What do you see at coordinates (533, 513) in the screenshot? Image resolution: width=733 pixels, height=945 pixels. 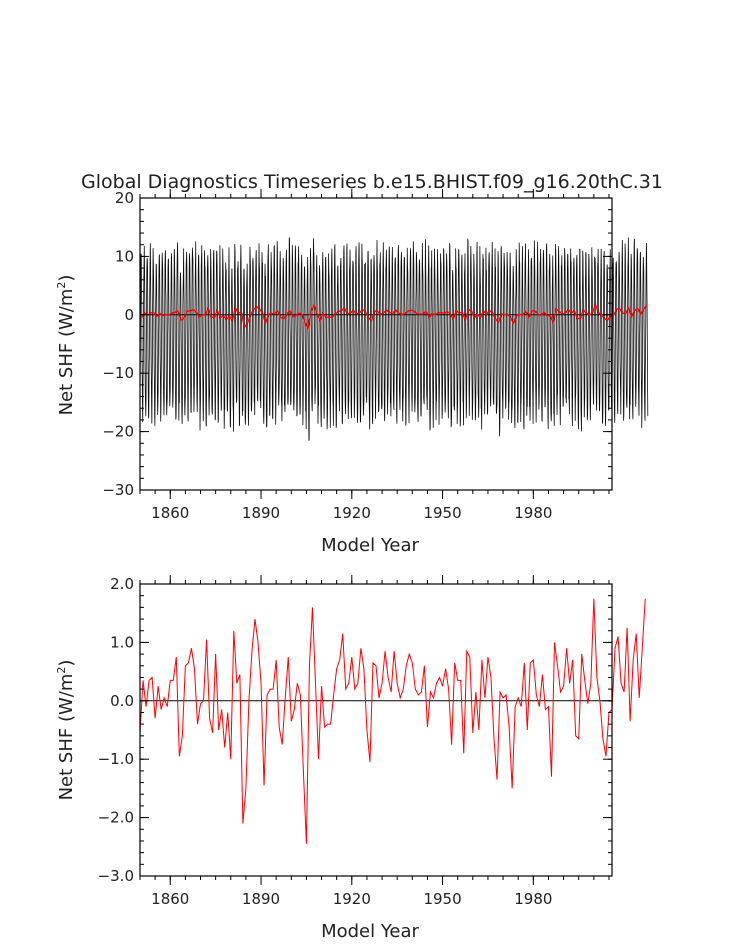 I see `top-x-tick-label: 1980` at bounding box center [533, 513].